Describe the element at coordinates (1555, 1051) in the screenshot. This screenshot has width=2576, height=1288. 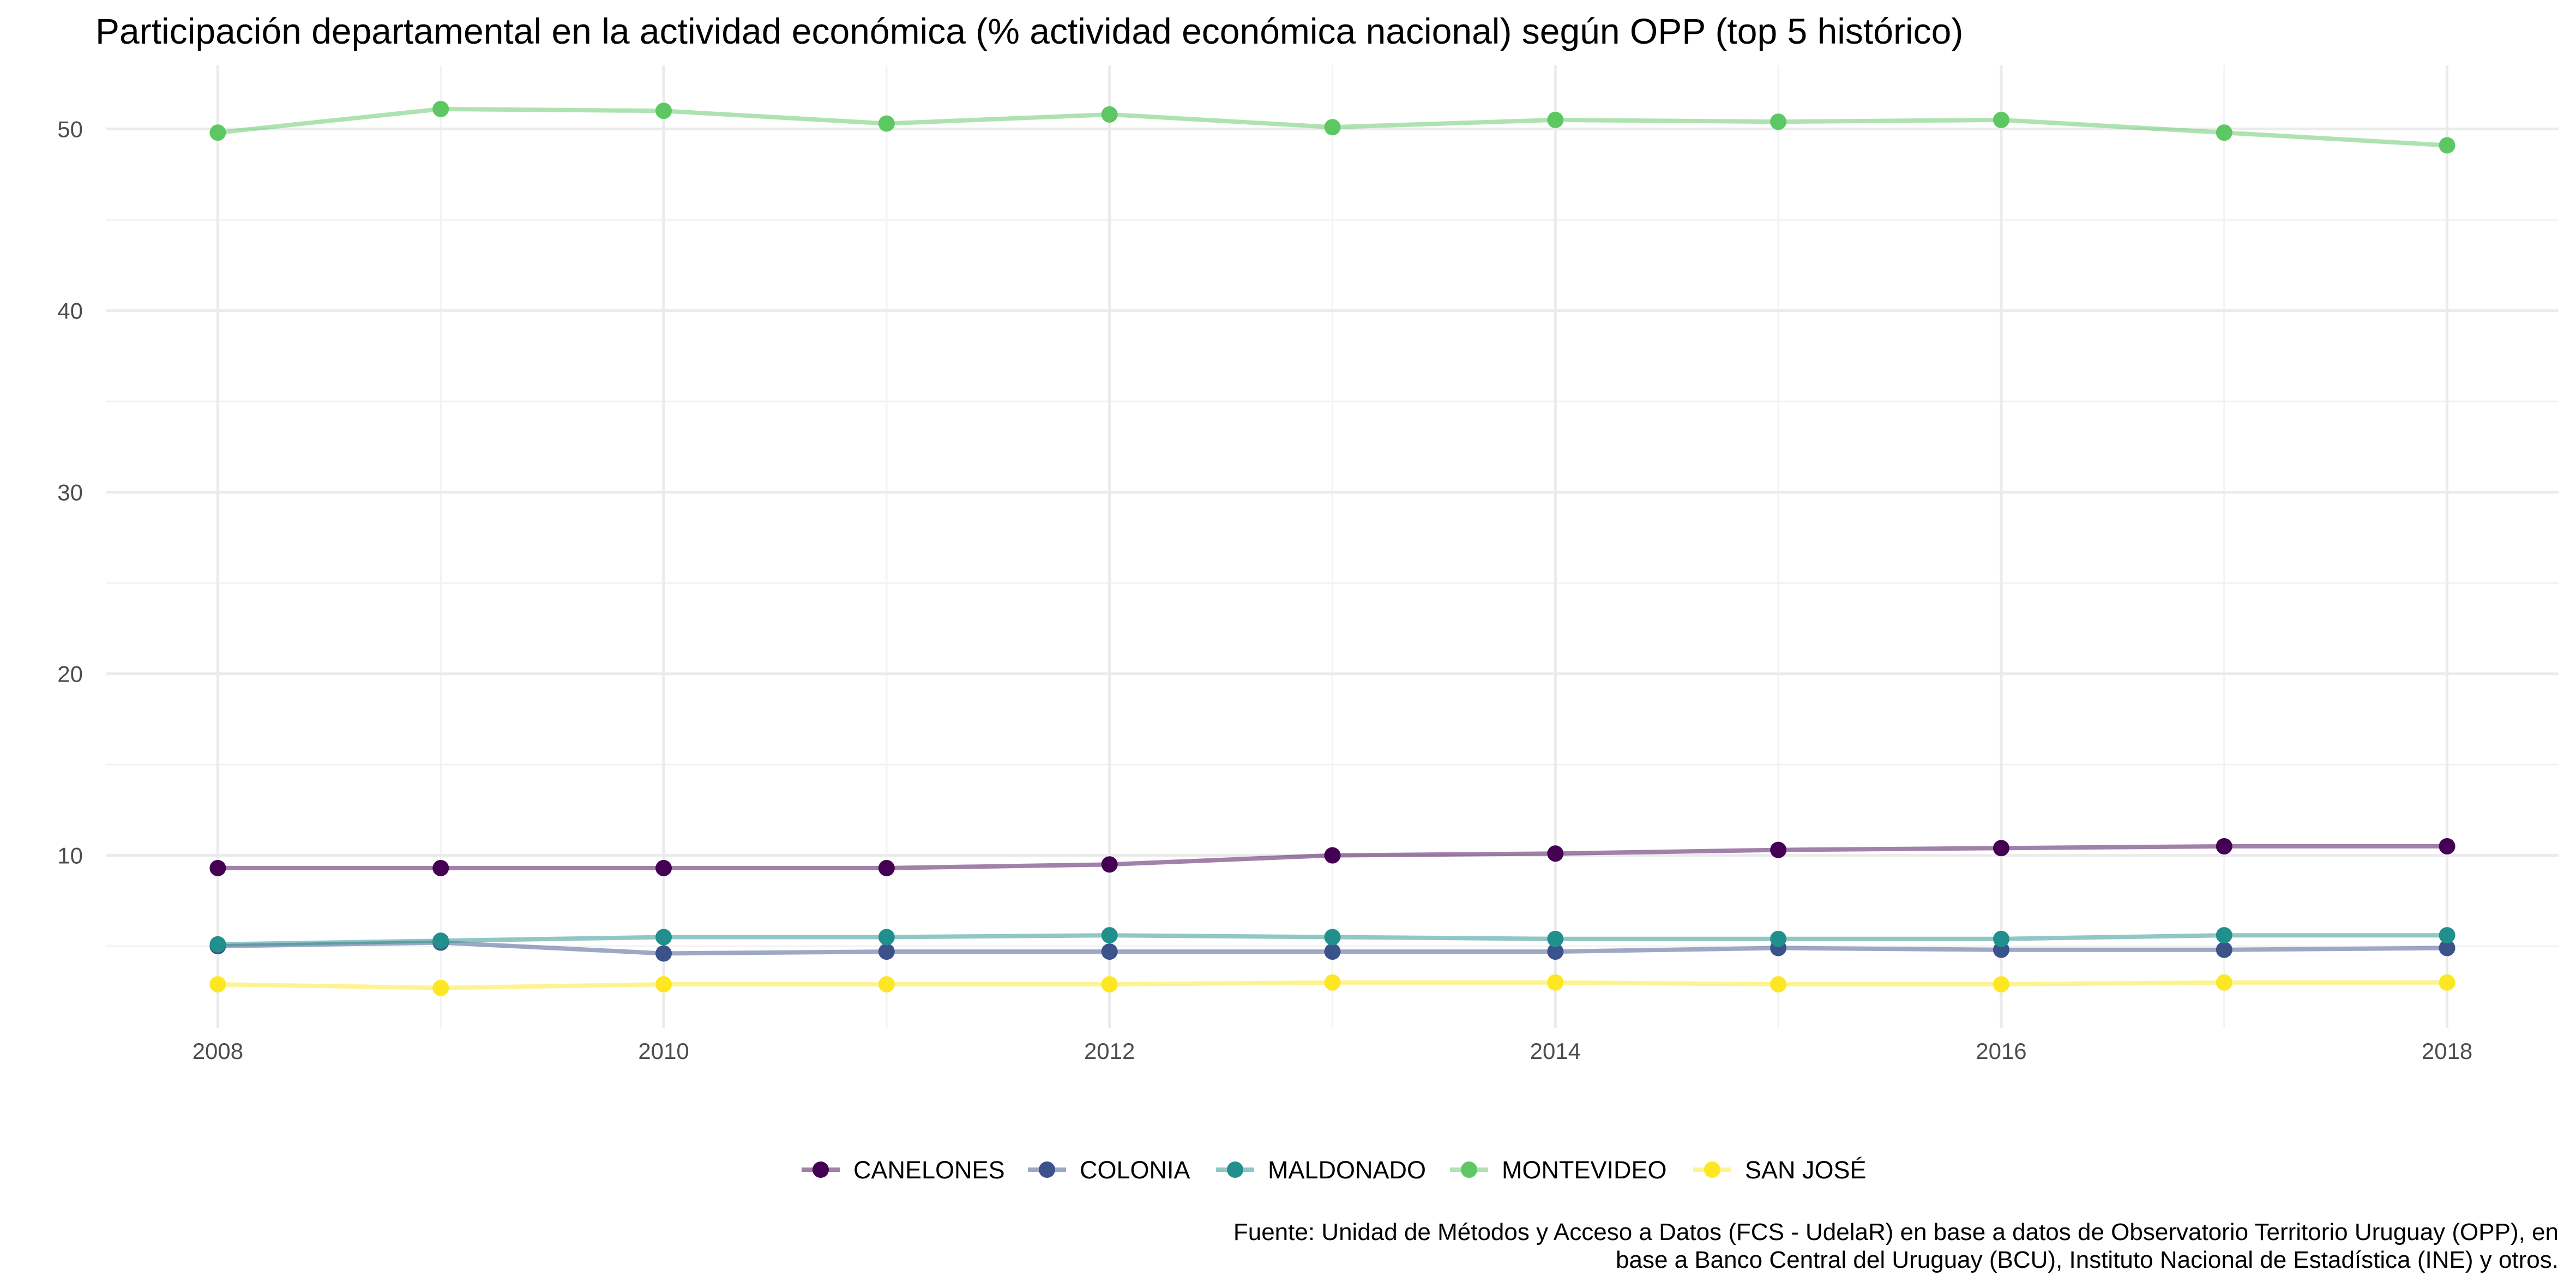
I see `x-tick-label: 2014` at that location.